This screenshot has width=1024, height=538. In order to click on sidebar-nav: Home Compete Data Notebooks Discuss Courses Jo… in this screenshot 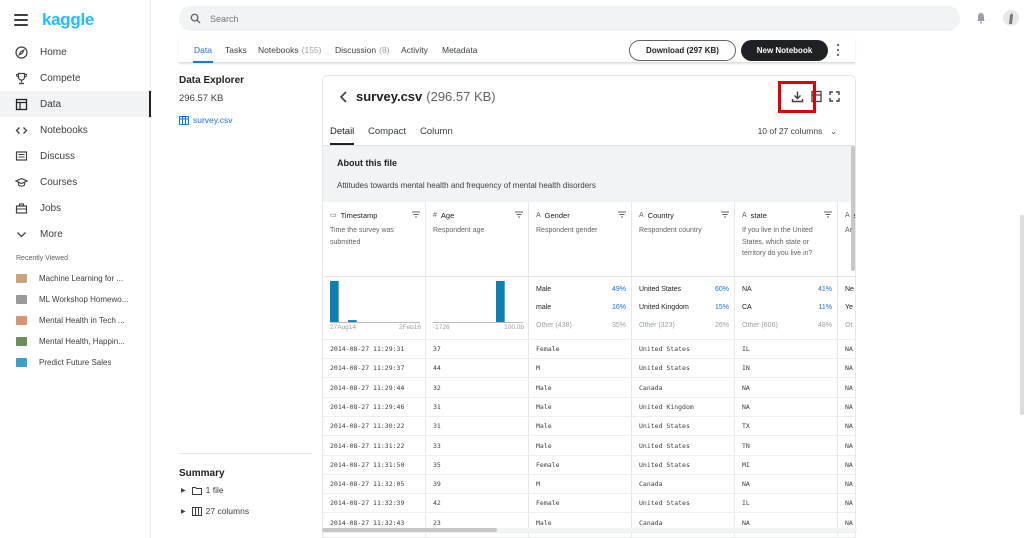, I will do `click(75, 143)`.